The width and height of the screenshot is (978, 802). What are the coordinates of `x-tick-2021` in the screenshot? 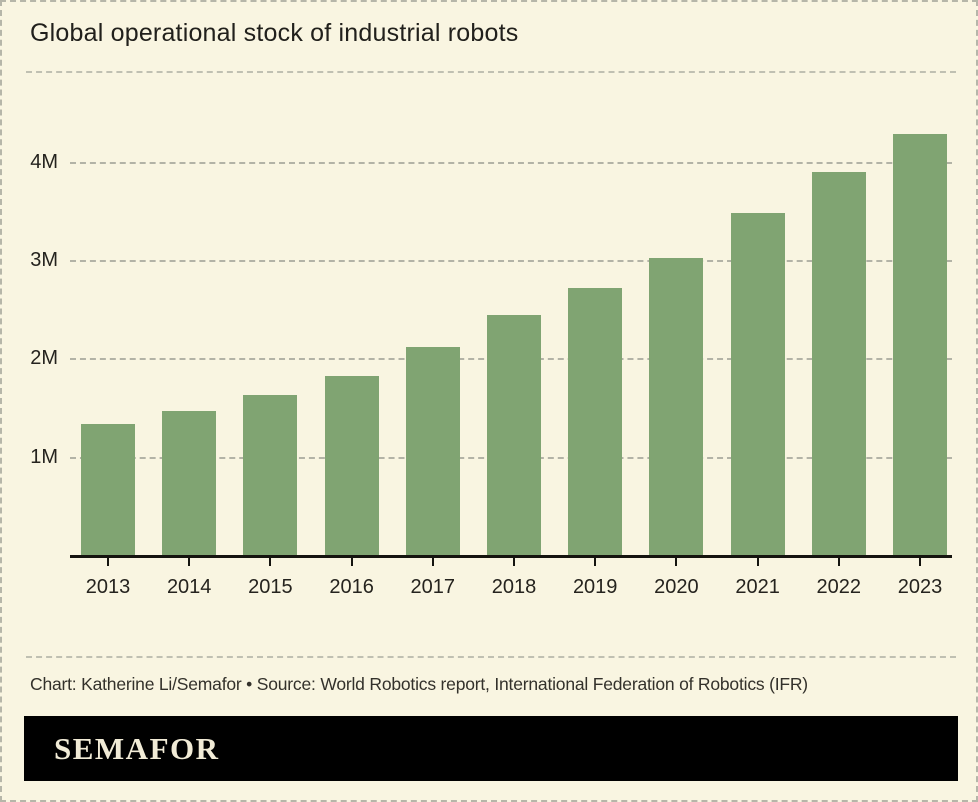 It's located at (757, 562).